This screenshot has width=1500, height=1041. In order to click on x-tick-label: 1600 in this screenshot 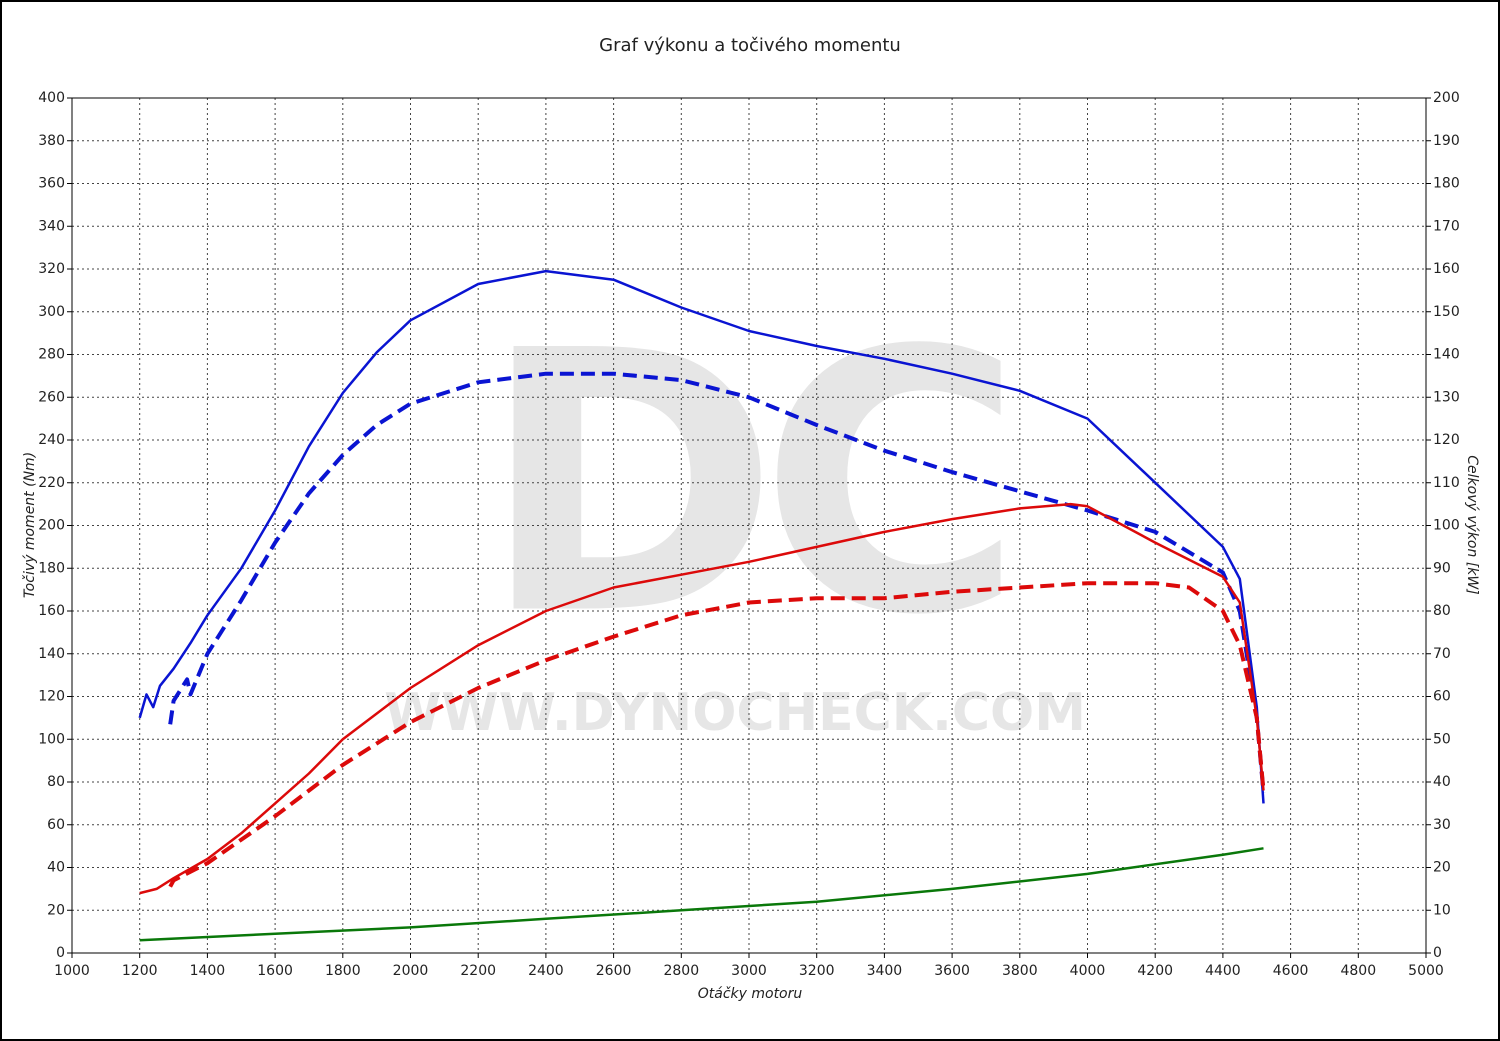, I will do `click(275, 971)`.